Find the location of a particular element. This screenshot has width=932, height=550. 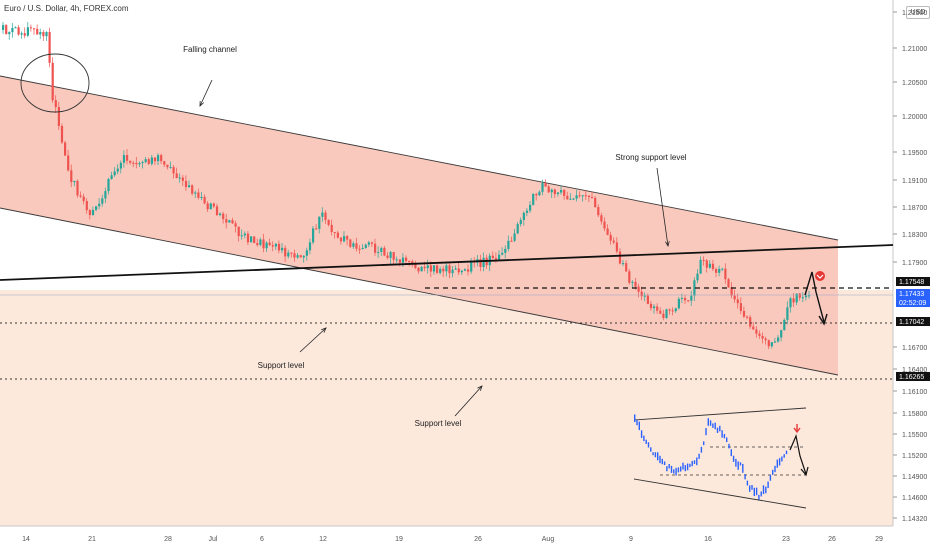

x-tick-label: 12 is located at coordinates (323, 539).